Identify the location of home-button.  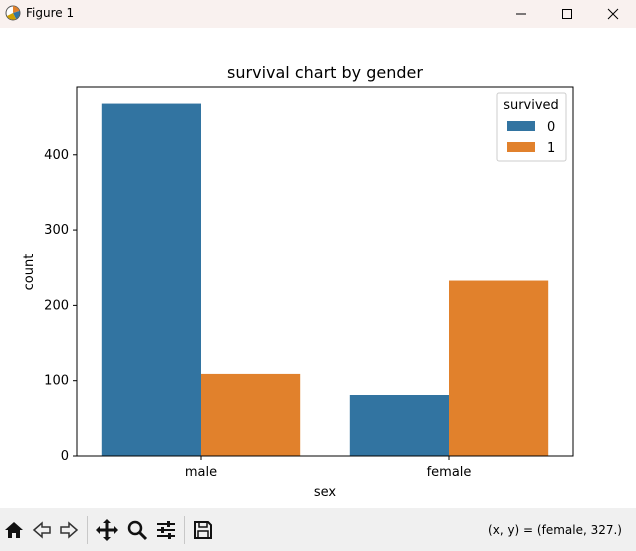
(14, 530).